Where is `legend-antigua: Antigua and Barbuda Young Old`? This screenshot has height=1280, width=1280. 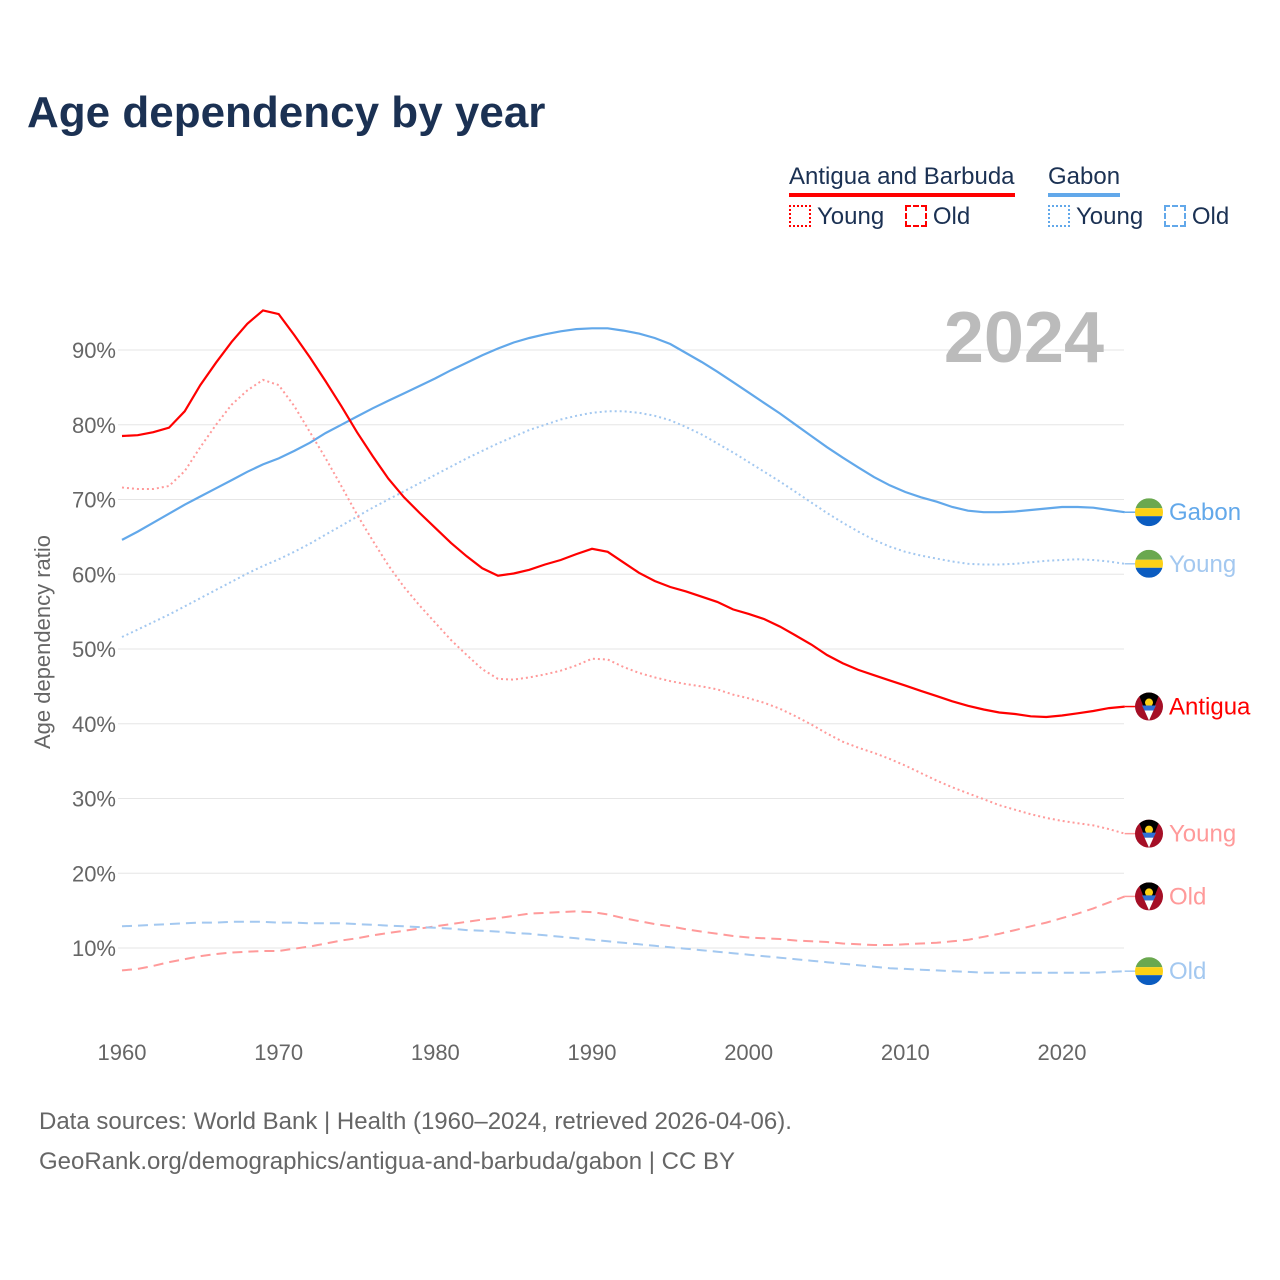
legend-antigua: Antigua and Barbuda Young Old is located at coordinates (902, 197).